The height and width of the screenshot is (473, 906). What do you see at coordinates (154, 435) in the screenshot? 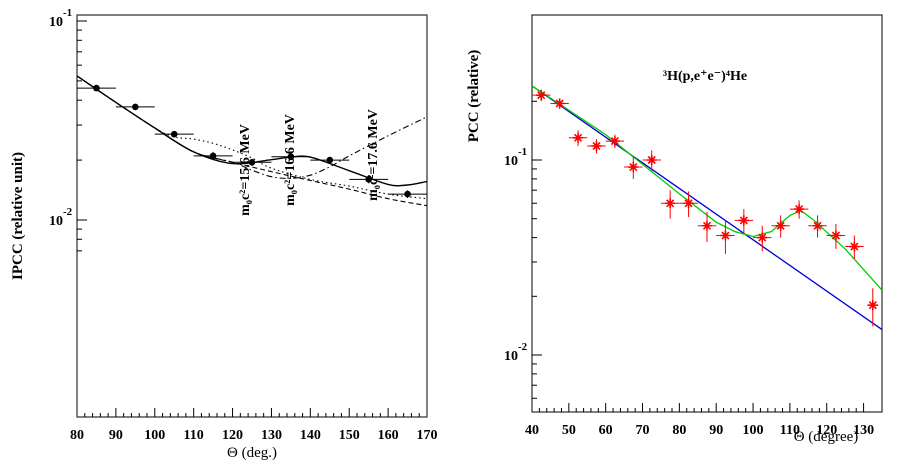
I see `left-x-tick-label-100: 100` at bounding box center [154, 435].